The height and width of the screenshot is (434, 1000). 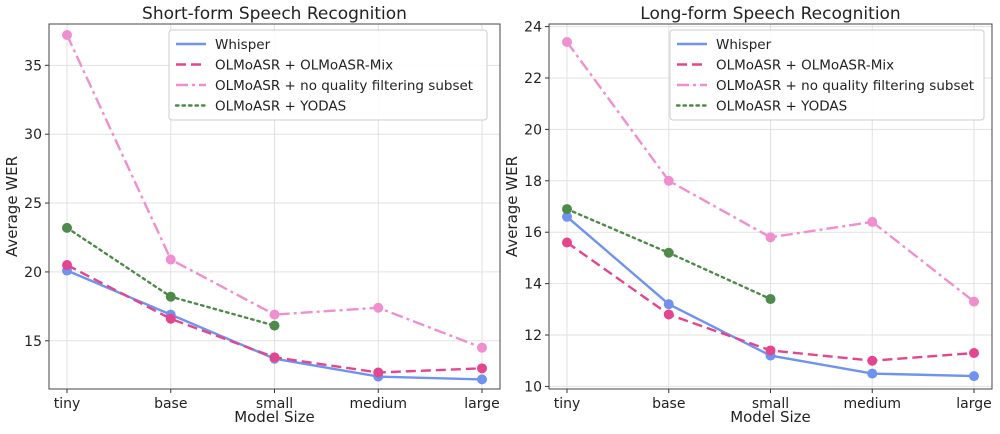 What do you see at coordinates (533, 387) in the screenshot?
I see `y-tick-label: 10` at bounding box center [533, 387].